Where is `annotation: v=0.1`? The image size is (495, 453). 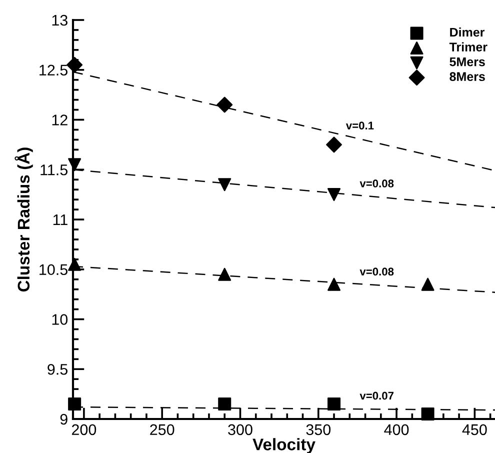
annotation: v=0.1 is located at coordinates (360, 126).